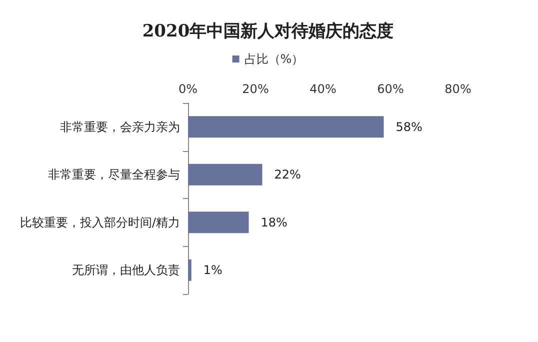 The image size is (538, 342). I want to click on x-tick-label: 20%, so click(255, 89).